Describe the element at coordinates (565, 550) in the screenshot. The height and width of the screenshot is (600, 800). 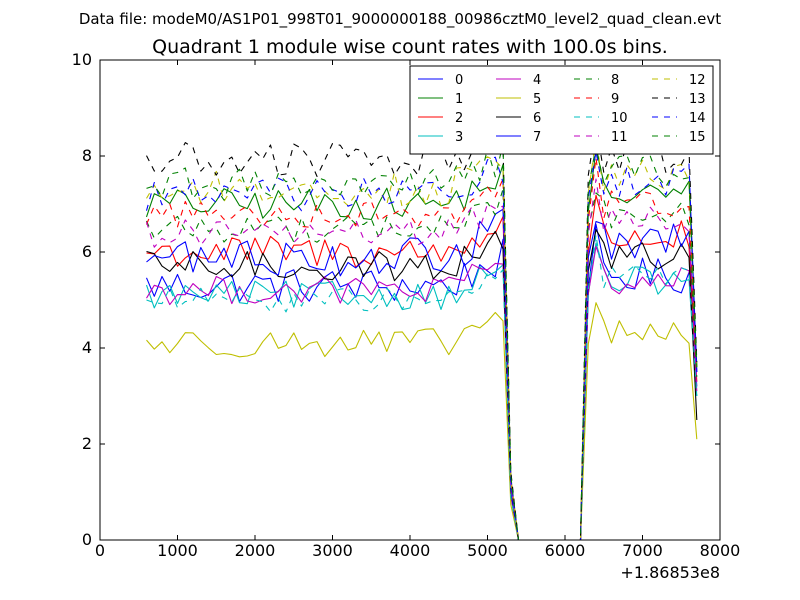
I see `x-tick-label: 6000` at that location.